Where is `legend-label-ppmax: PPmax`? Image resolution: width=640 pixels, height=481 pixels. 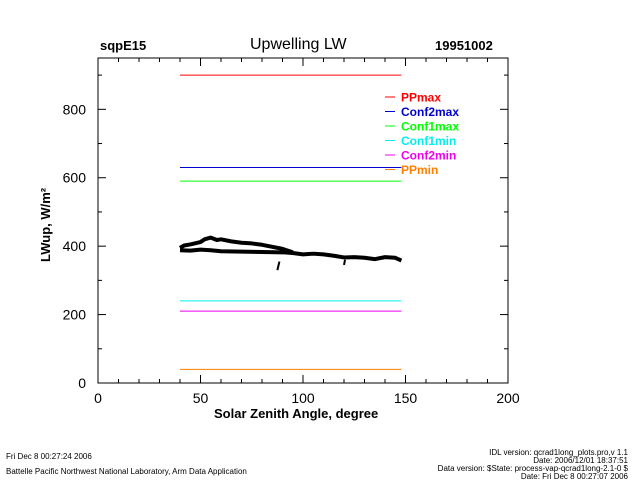
legend-label-ppmax: PPmax is located at coordinates (421, 98).